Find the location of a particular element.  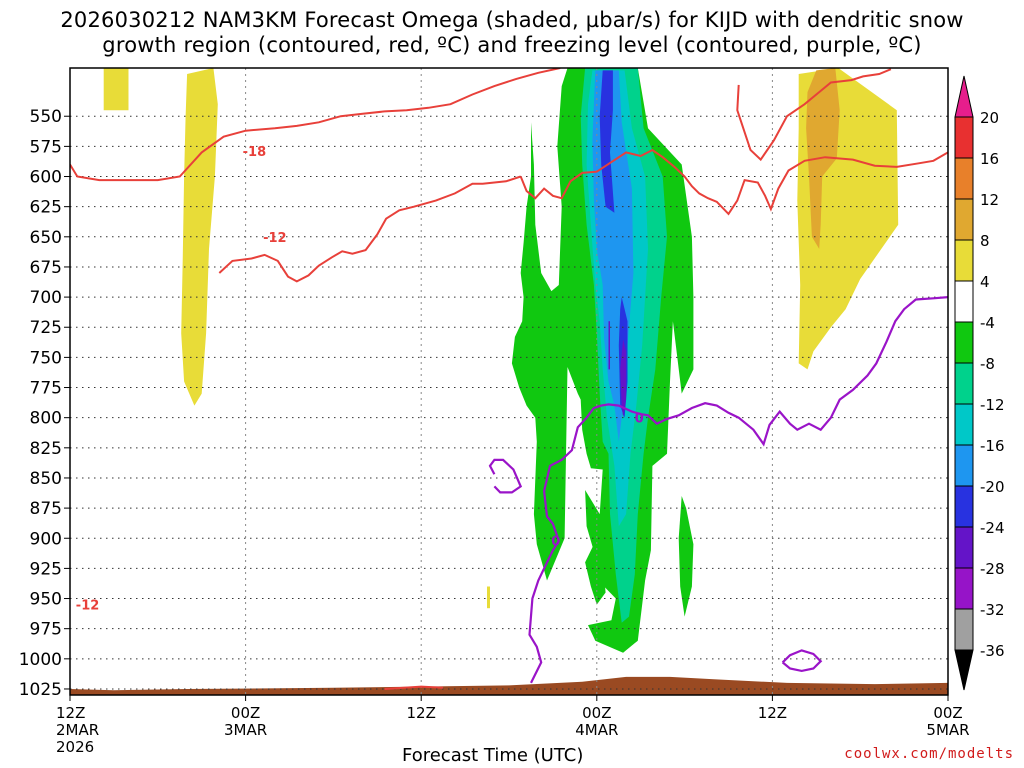

colorbar-label-12: -32 is located at coordinates (992, 610).